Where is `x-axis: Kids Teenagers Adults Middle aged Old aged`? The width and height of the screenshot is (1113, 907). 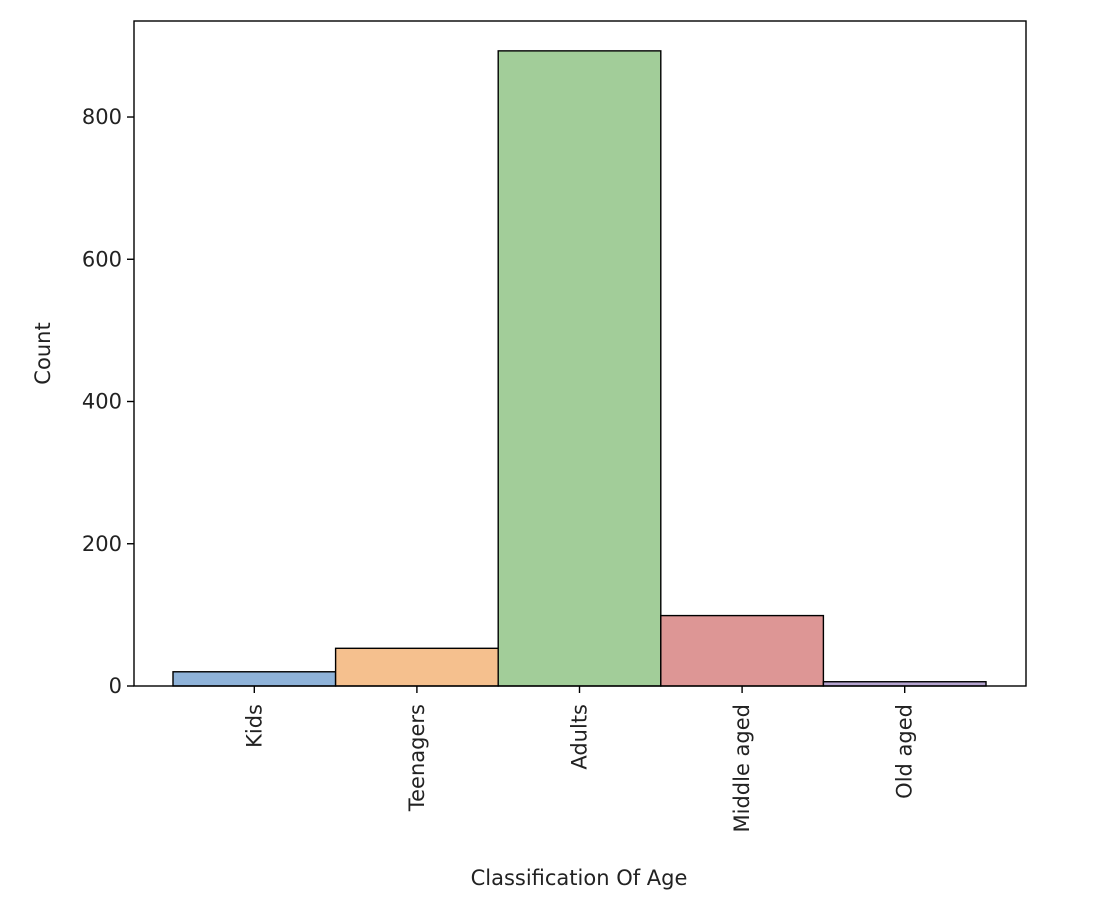
x-axis: Kids Teenagers Adults Middle aged Old aged is located at coordinates (579, 759).